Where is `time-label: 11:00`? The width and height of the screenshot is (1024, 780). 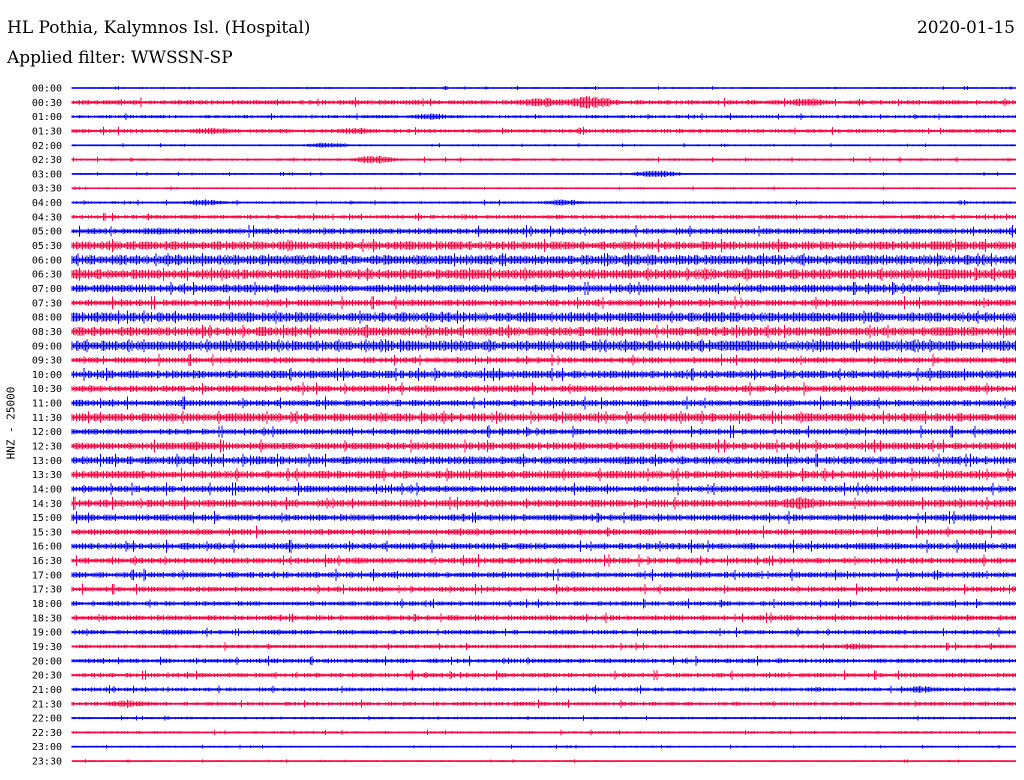
time-label: 11:00 is located at coordinates (47, 404).